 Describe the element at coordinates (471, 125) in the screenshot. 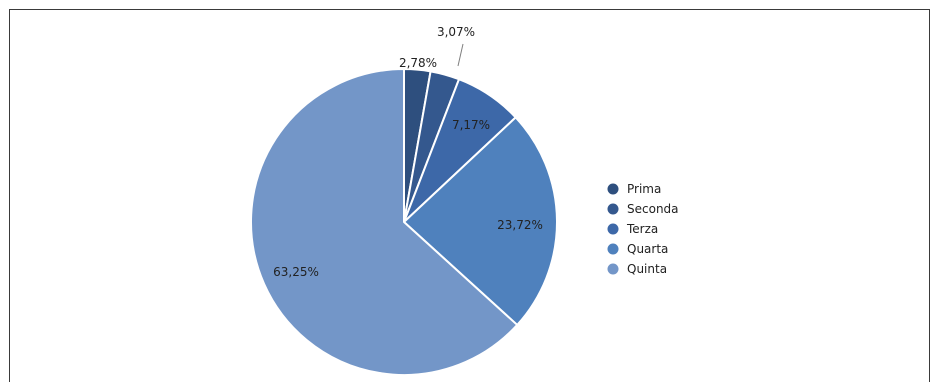

I see `slice-label-terza: 7,17%` at that location.